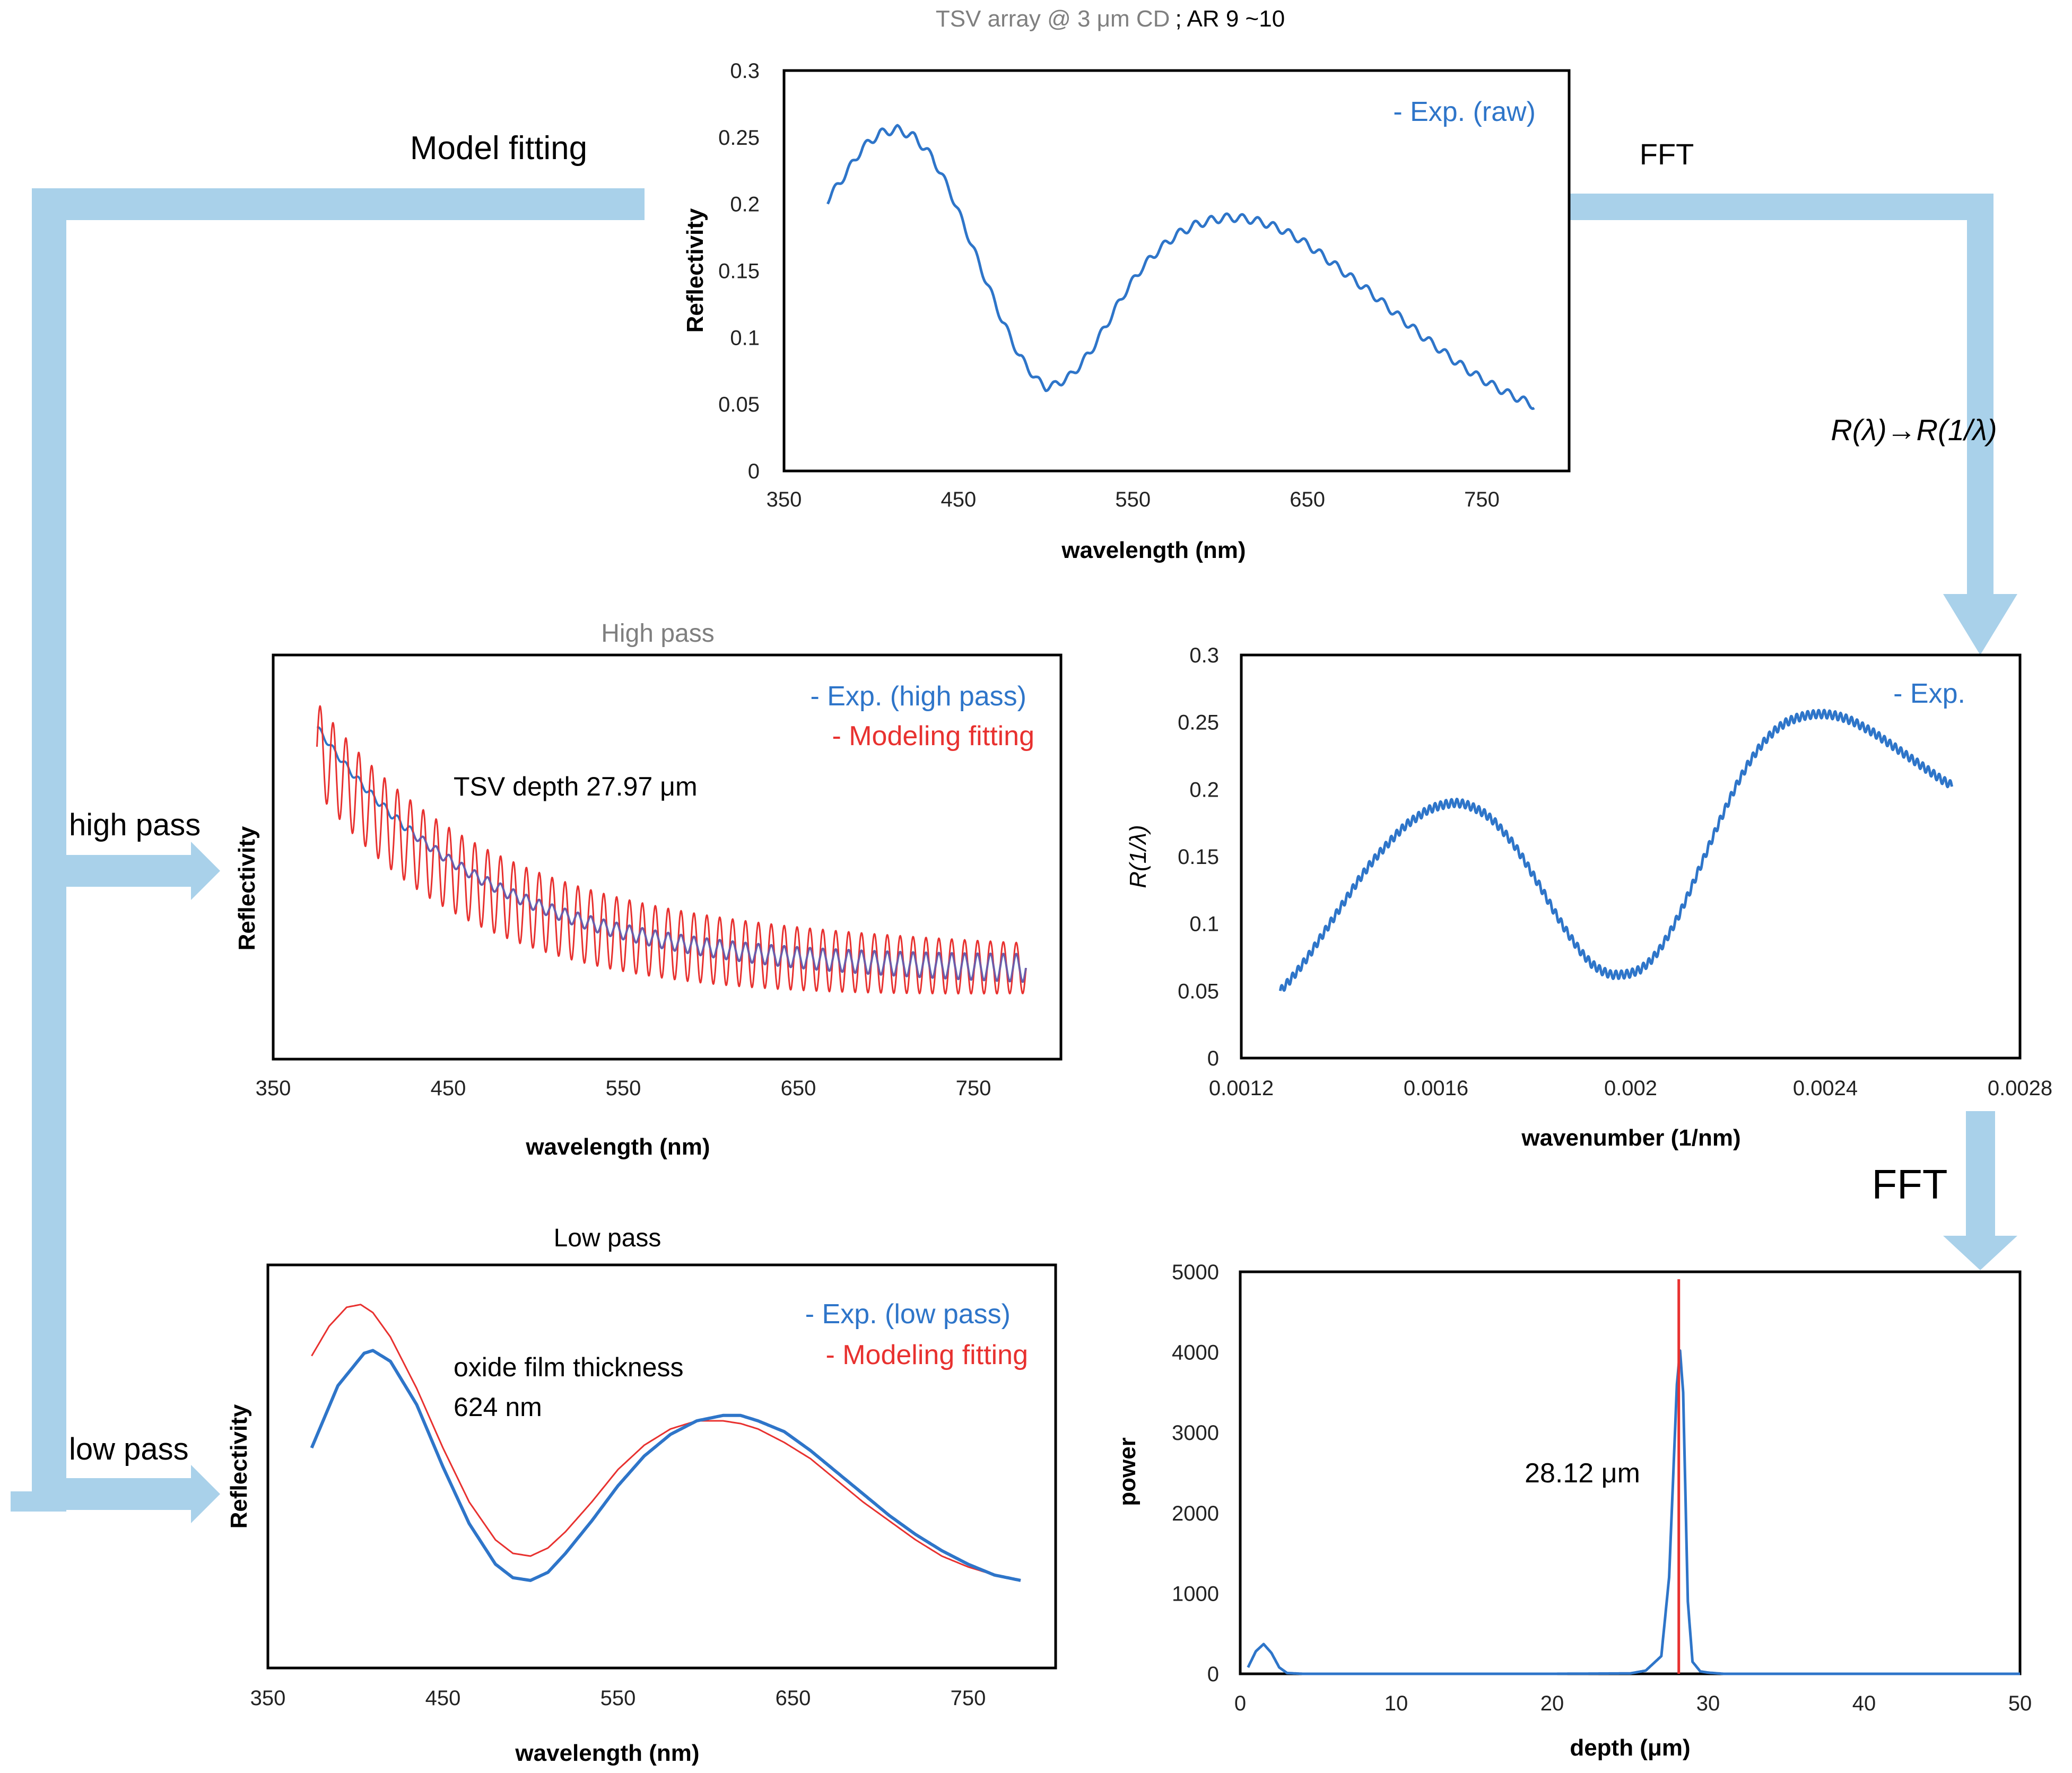 The image size is (2072, 1773). What do you see at coordinates (665, 1465) in the screenshot?
I see `chart-low-pass-series-exp` at bounding box center [665, 1465].